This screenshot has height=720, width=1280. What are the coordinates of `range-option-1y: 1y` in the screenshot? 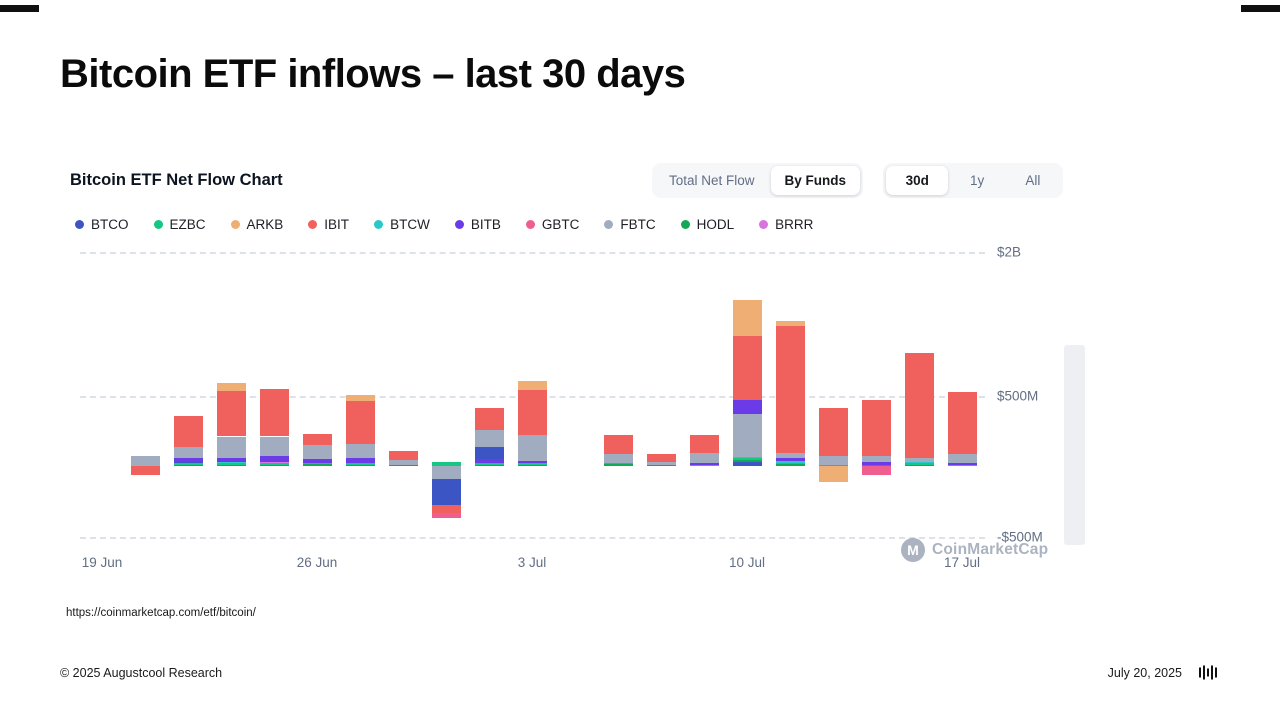 It's located at (976, 180).